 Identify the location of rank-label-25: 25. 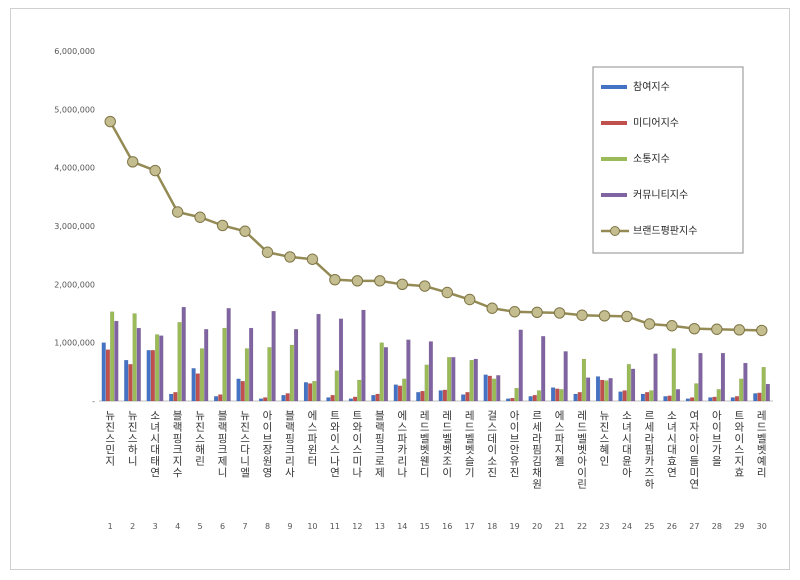
(649, 526).